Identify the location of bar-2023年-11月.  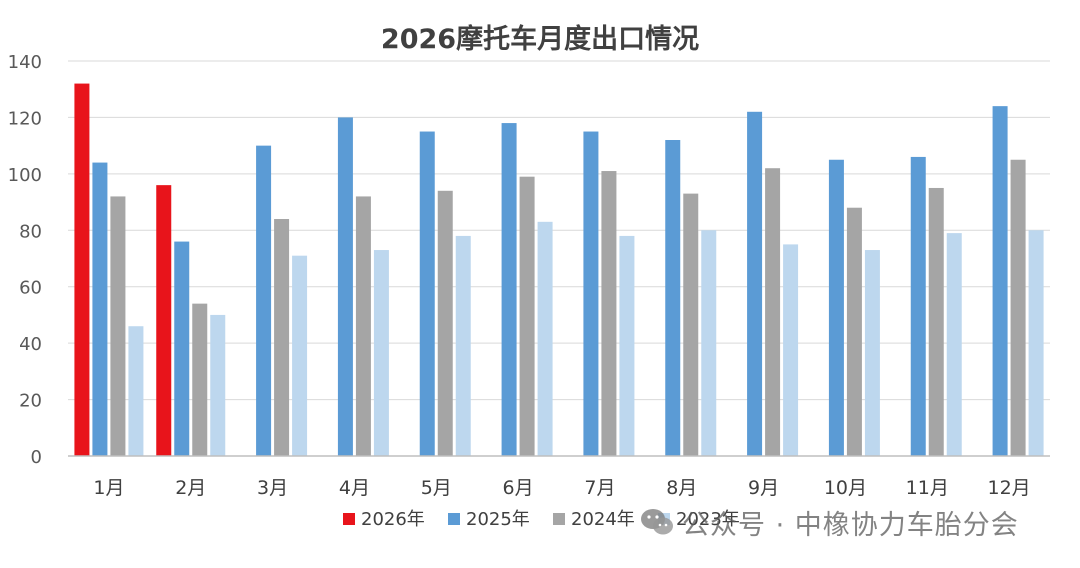
(954, 344).